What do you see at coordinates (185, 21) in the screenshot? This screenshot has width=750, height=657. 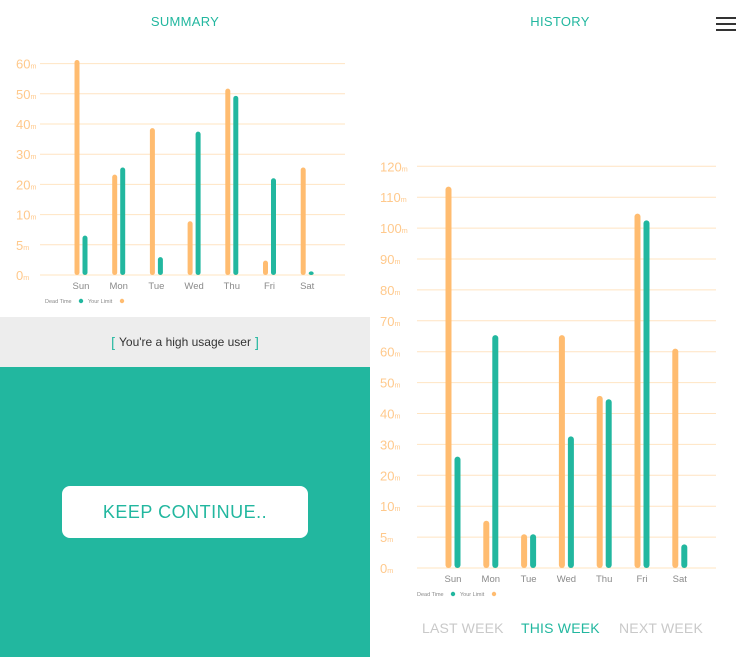 I see `summary-title: SUMMARY` at bounding box center [185, 21].